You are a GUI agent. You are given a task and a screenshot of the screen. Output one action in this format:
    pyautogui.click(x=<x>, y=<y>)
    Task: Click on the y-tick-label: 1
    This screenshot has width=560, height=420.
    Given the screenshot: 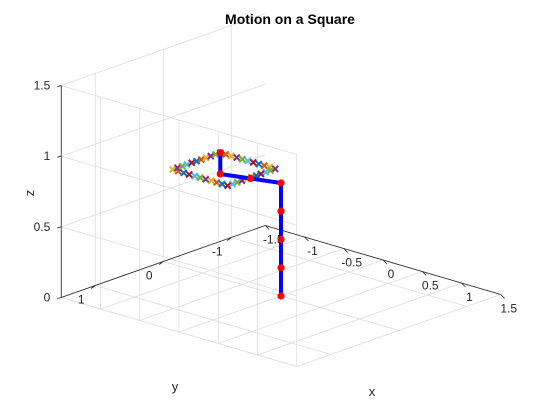 What is the action you would take?
    pyautogui.click(x=81, y=300)
    